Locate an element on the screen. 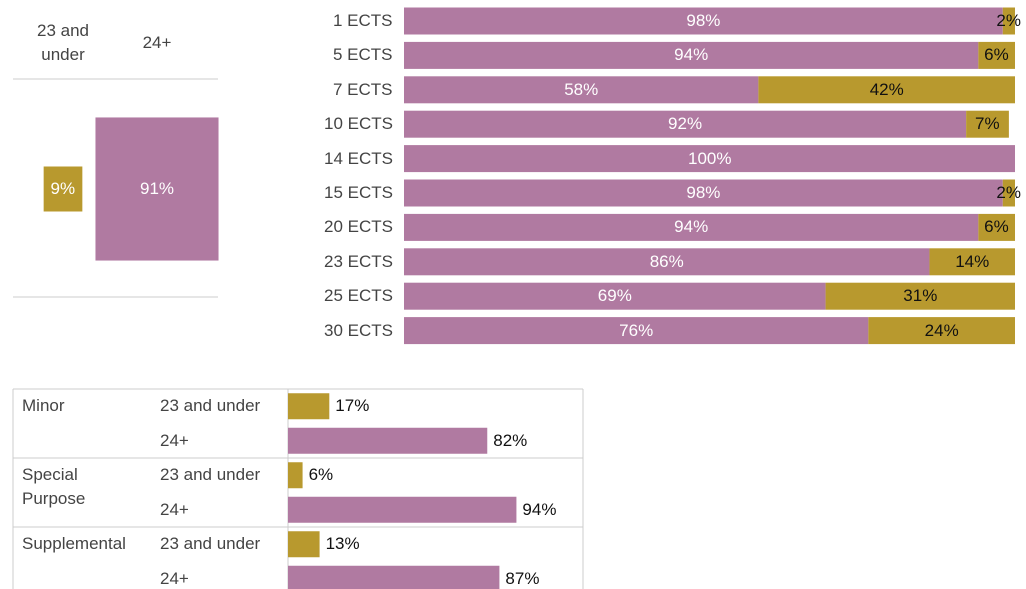 The width and height of the screenshot is (1026, 589). category-label: 10 ECTS is located at coordinates (358, 124).